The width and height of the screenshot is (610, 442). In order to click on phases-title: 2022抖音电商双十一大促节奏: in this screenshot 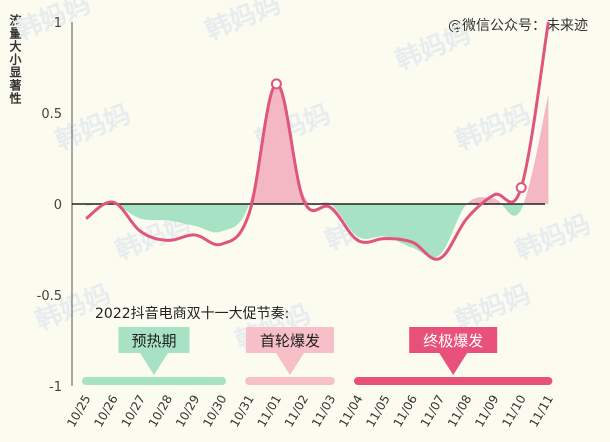, I will do `click(192, 313)`.